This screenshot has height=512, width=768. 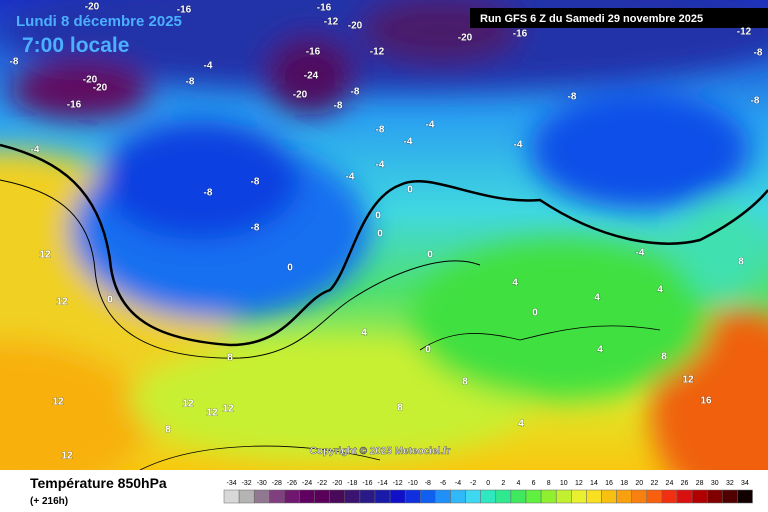 What do you see at coordinates (98, 483) in the screenshot?
I see `footer-title: Température 850hPa` at bounding box center [98, 483].